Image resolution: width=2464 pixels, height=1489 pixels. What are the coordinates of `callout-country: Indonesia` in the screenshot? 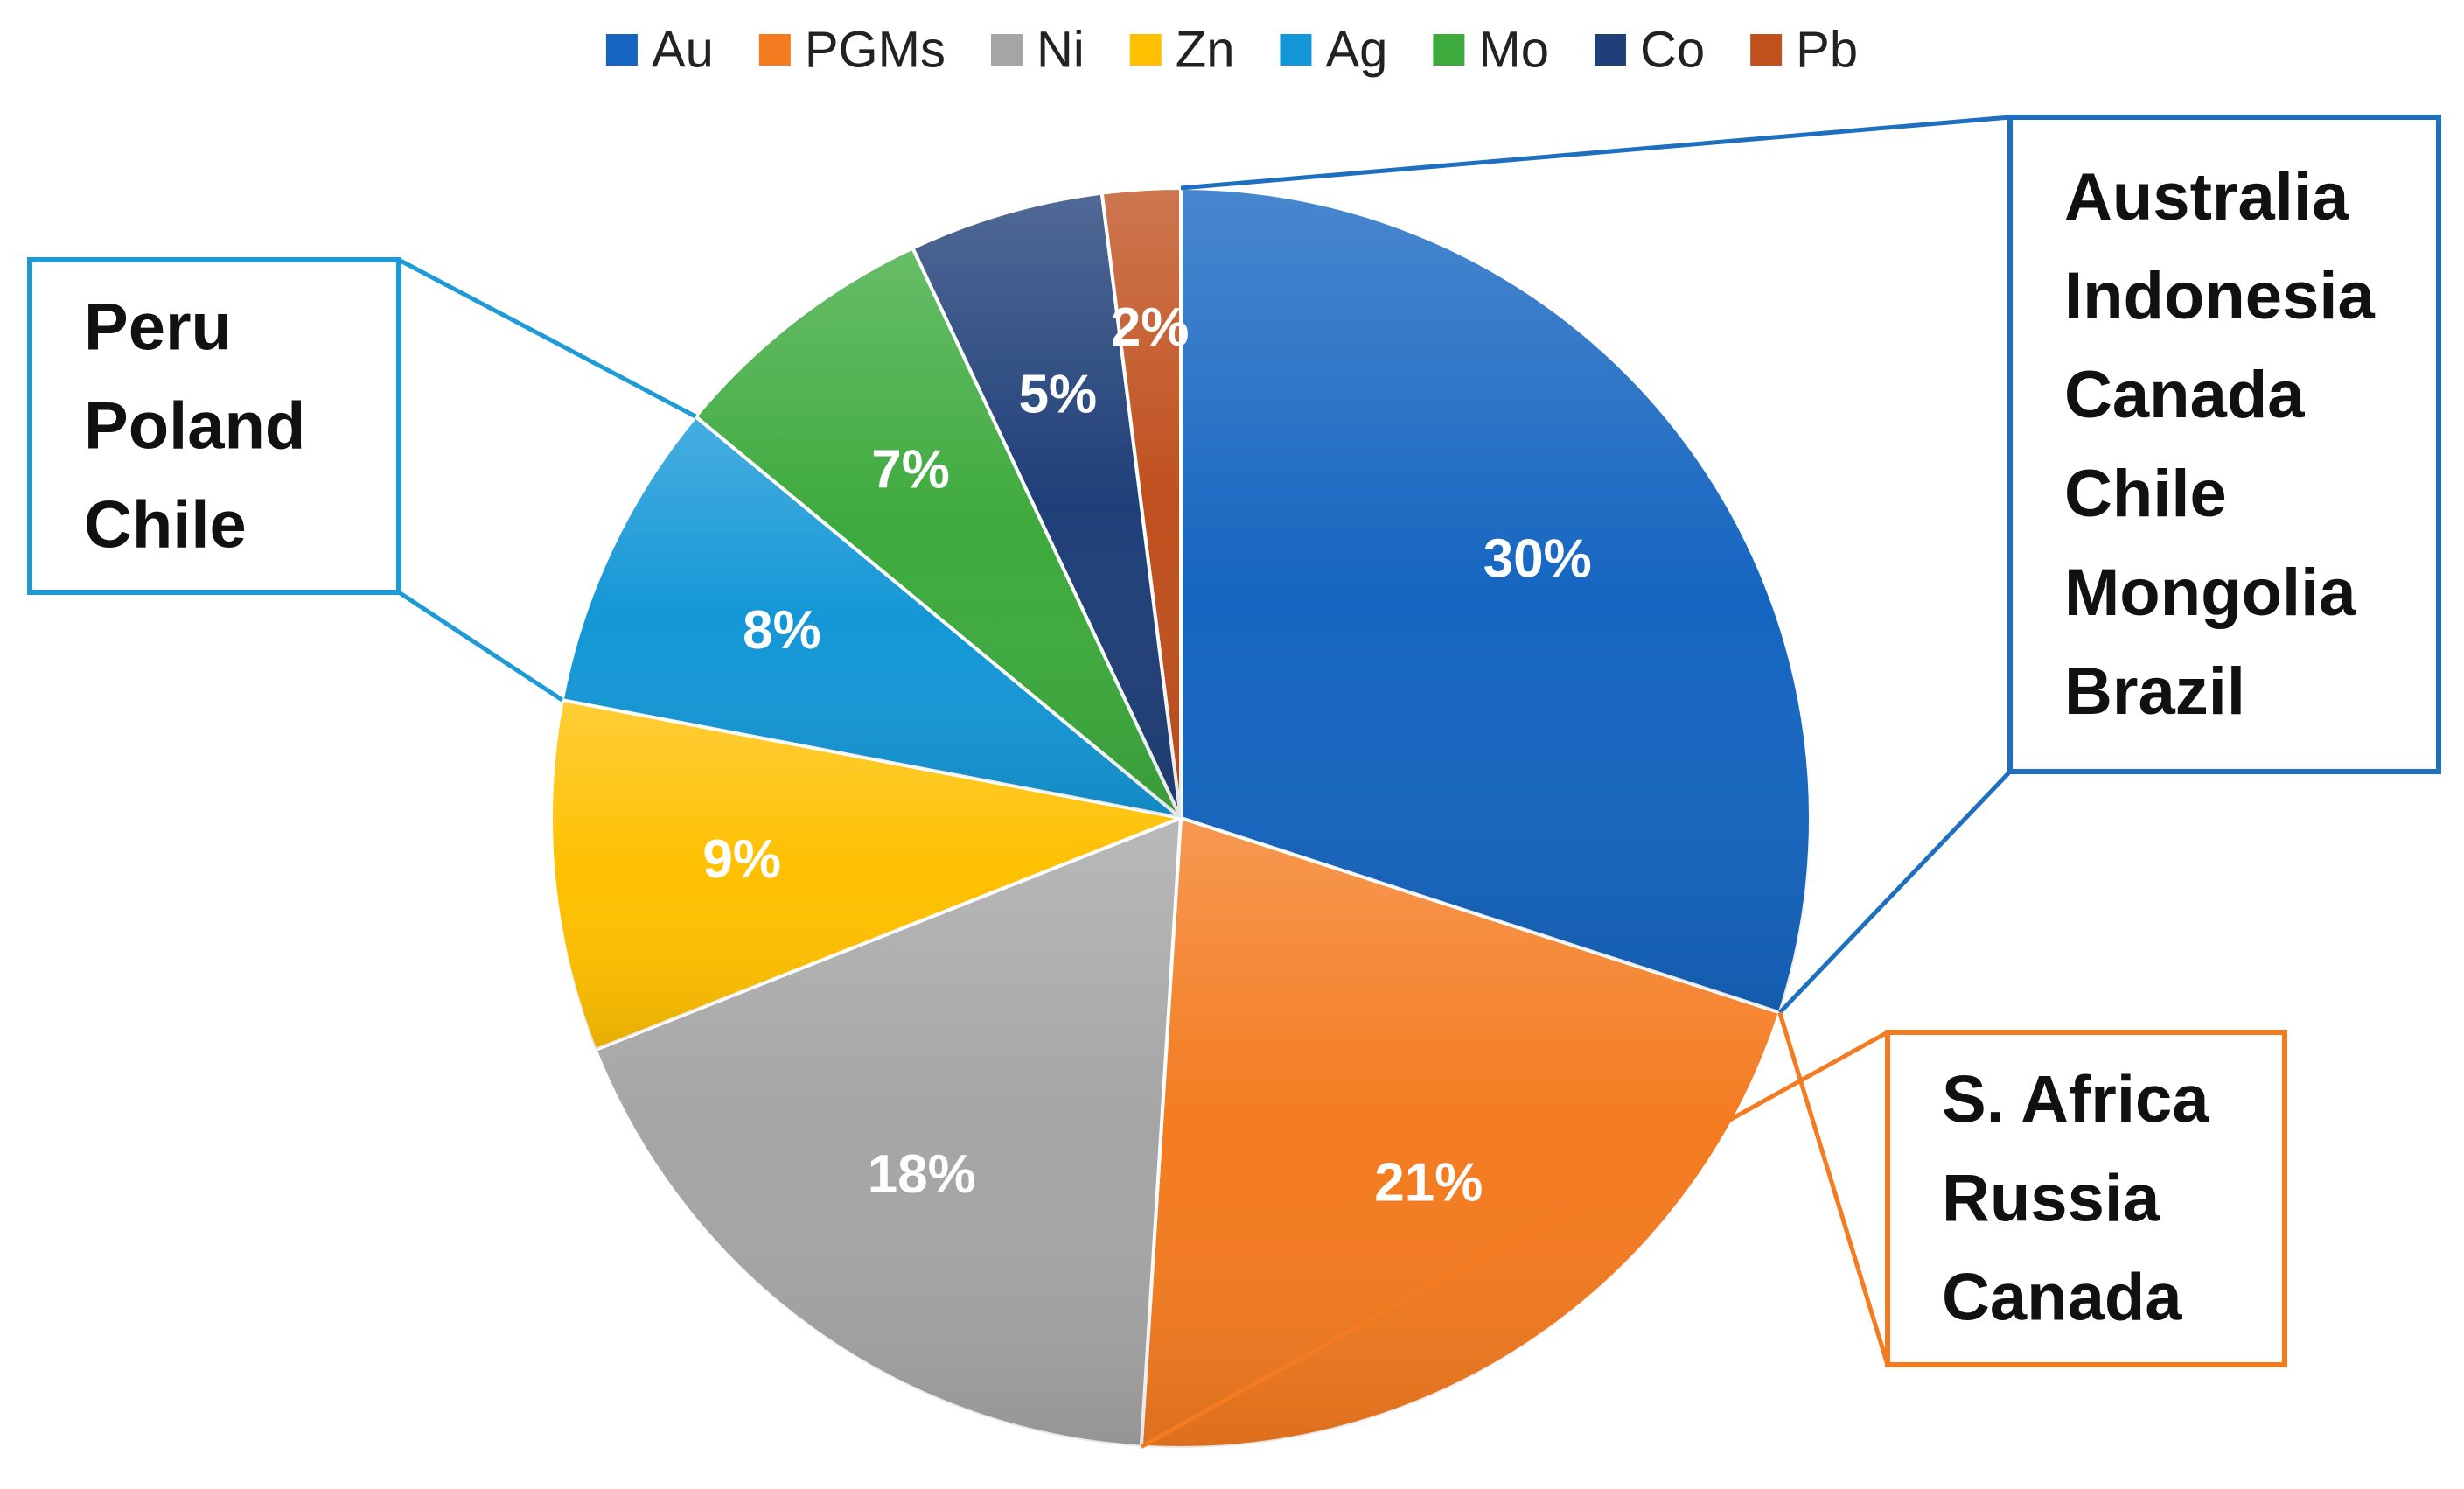 It's located at (2220, 296).